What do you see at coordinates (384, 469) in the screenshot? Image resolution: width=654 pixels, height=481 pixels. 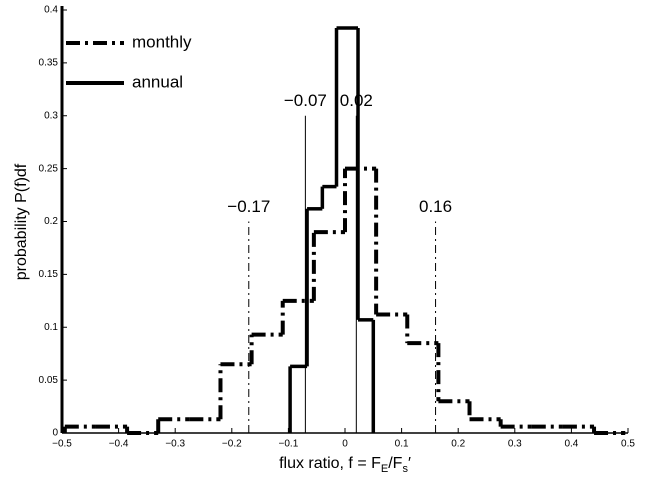 I see `x-label-sub: E` at bounding box center [384, 469].